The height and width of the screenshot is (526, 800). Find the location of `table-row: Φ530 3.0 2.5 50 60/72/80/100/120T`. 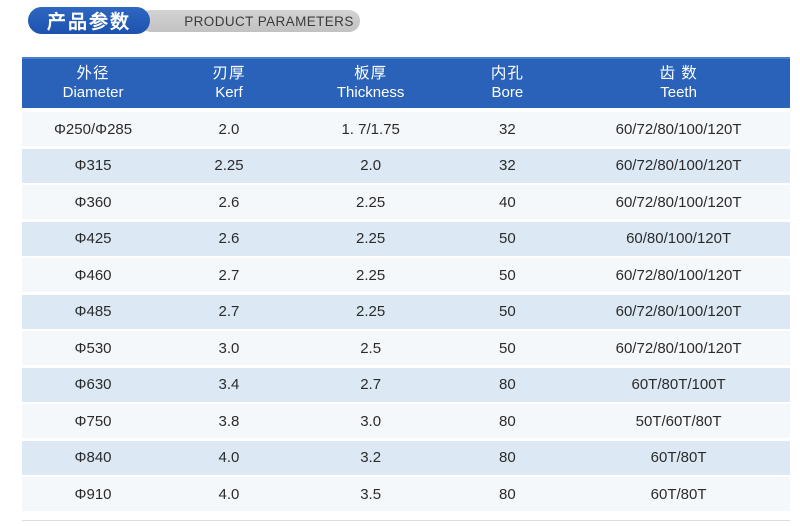

table-row: Φ530 3.0 2.5 50 60/72/80/100/120T is located at coordinates (406, 348).